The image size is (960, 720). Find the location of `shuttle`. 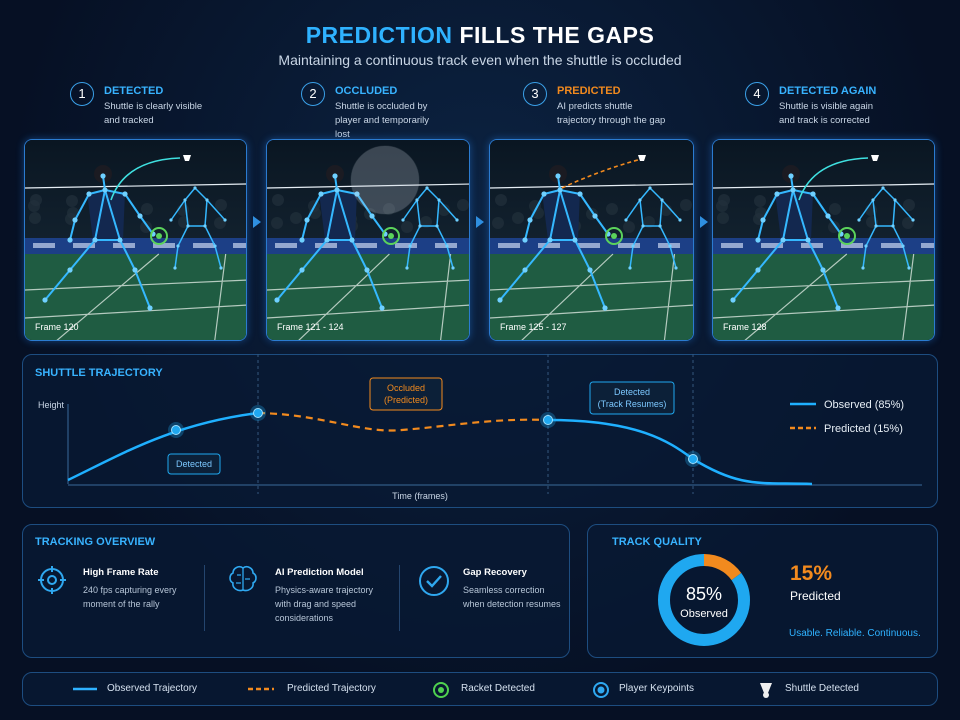

shuttle is located at coordinates (875, 158).